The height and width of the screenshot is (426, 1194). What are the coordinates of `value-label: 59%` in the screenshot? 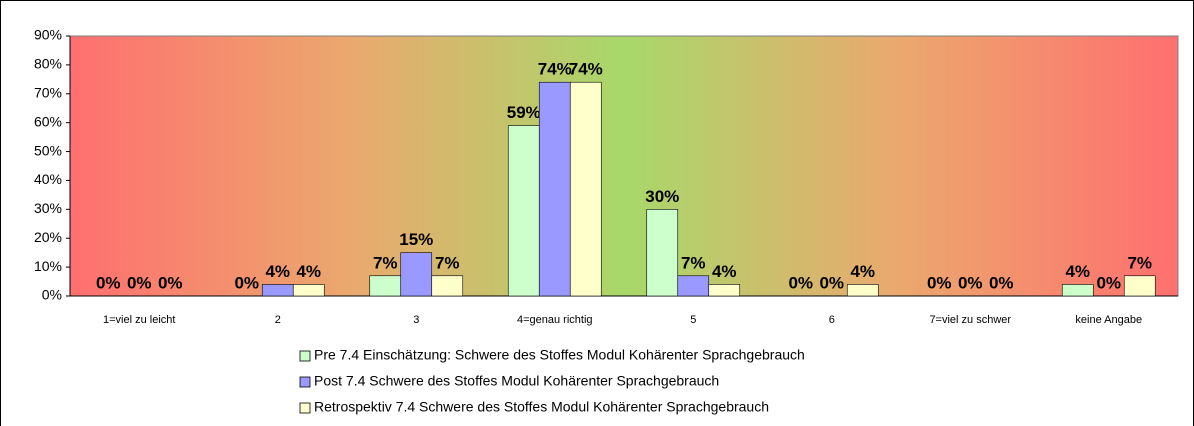 It's located at (524, 112).